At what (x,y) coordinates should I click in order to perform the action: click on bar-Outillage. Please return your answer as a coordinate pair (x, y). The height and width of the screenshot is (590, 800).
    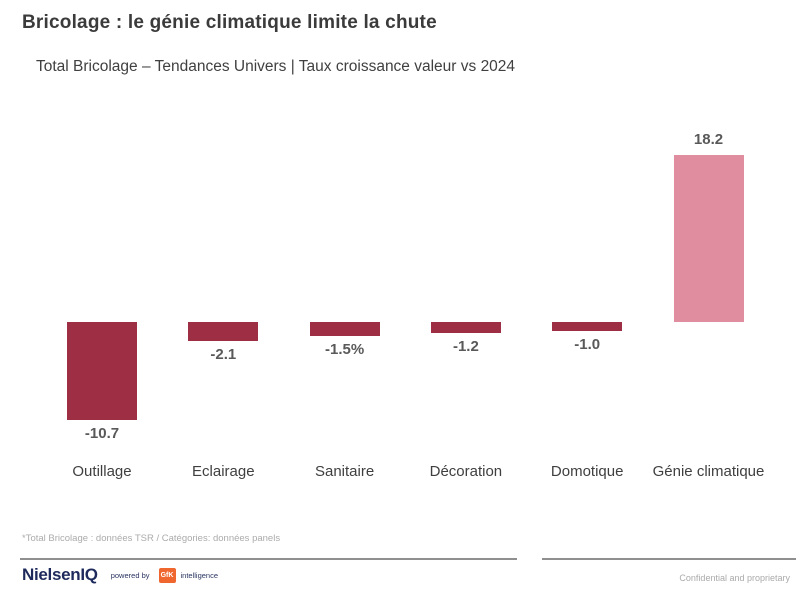
    Looking at the image, I should click on (102, 371).